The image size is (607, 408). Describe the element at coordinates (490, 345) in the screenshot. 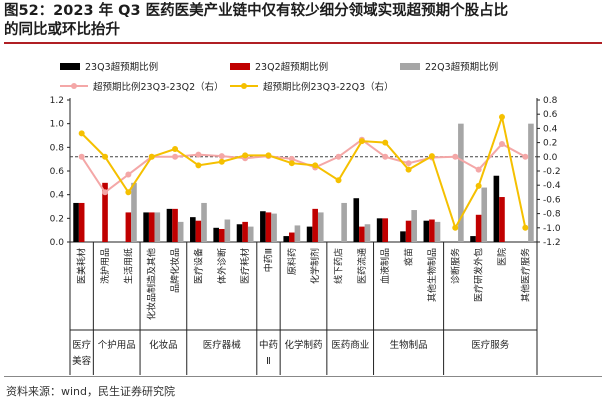

I see `group-label: 医疗服务` at that location.